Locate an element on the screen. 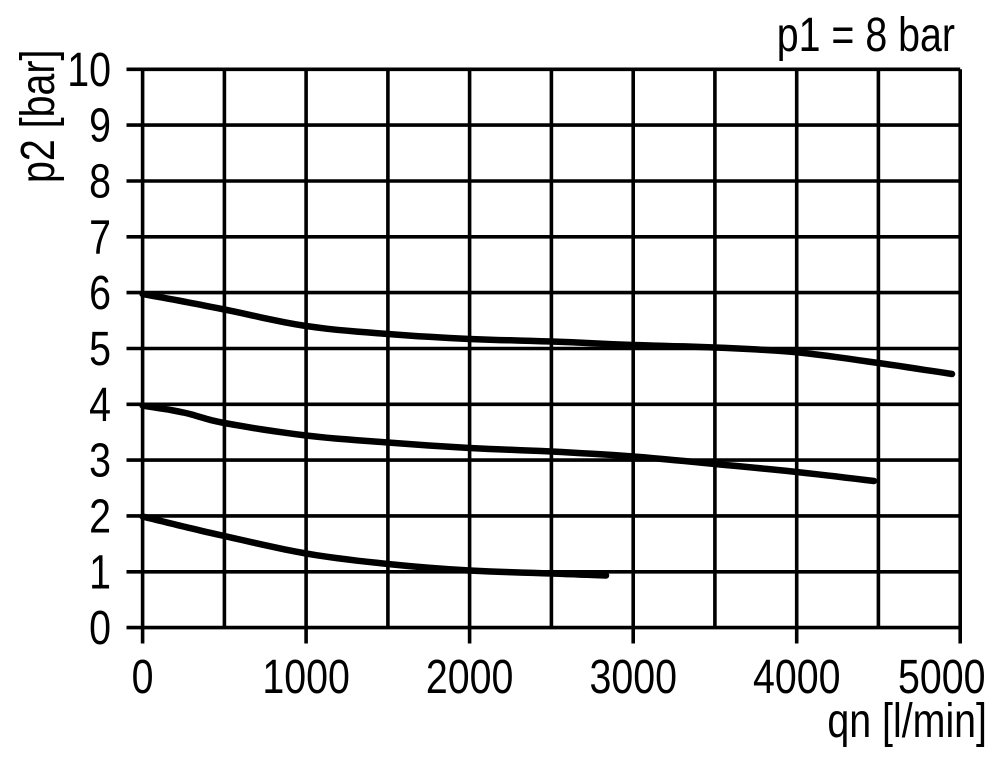 The width and height of the screenshot is (1000, 764). svg-text: p1 = 8 bar is located at coordinates (866, 35).